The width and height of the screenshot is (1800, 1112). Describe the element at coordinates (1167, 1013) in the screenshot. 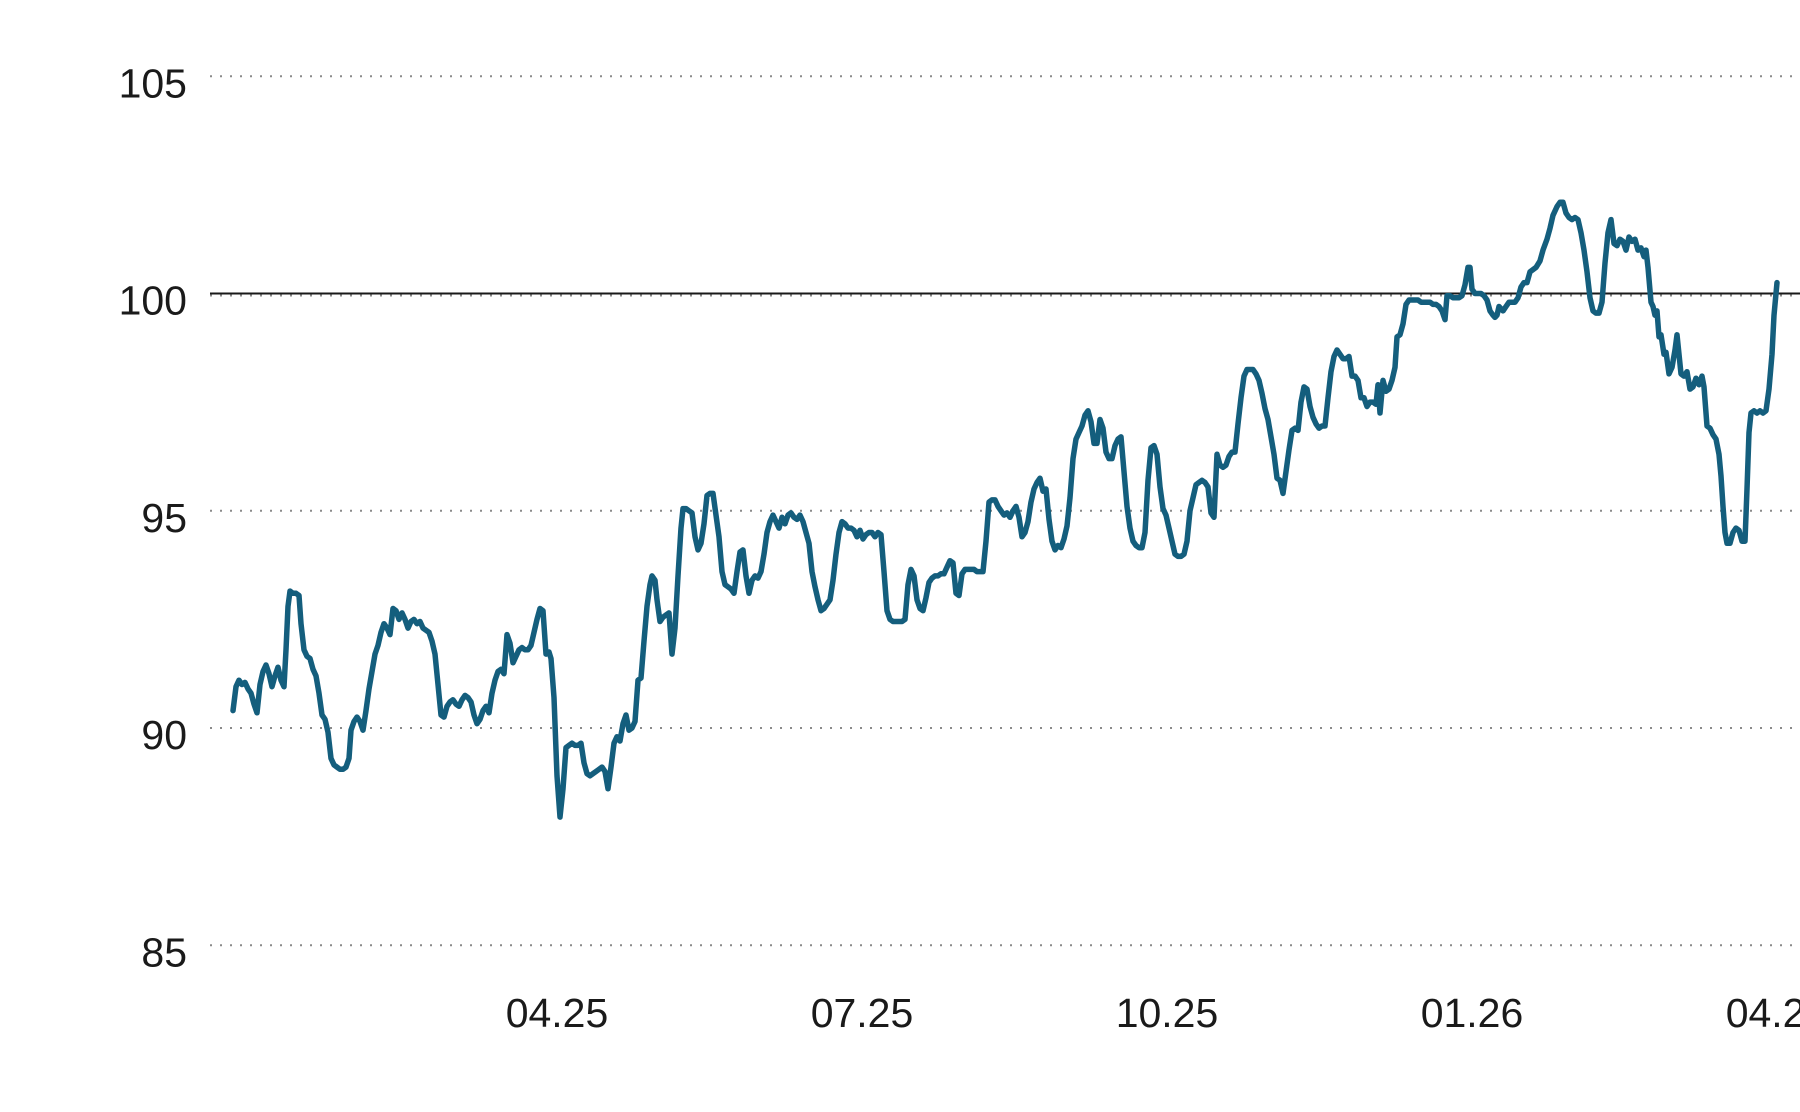

I see `x-axis-tick-label: 10.25` at that location.